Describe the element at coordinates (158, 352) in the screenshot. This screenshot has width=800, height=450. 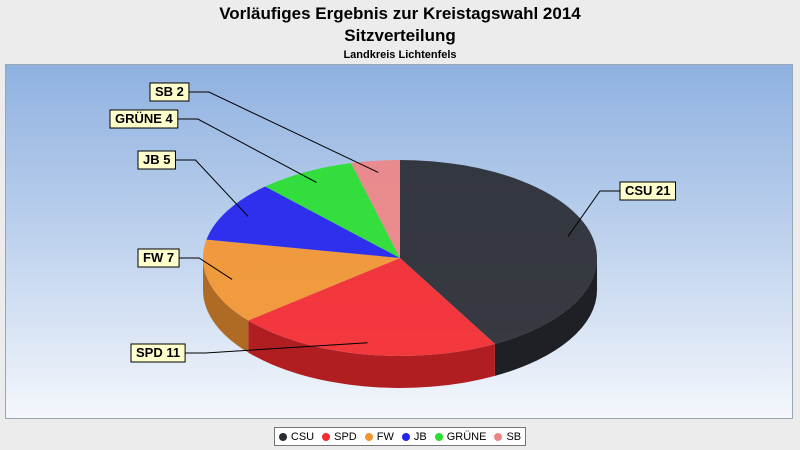
I see `data-label-spd: SPD 11` at that location.